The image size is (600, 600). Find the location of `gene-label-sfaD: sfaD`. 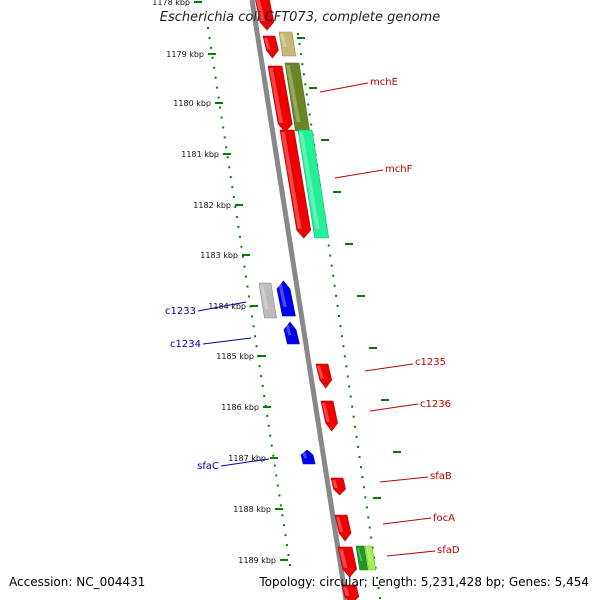

gene-label-sfaD: sfaD is located at coordinates (448, 550).